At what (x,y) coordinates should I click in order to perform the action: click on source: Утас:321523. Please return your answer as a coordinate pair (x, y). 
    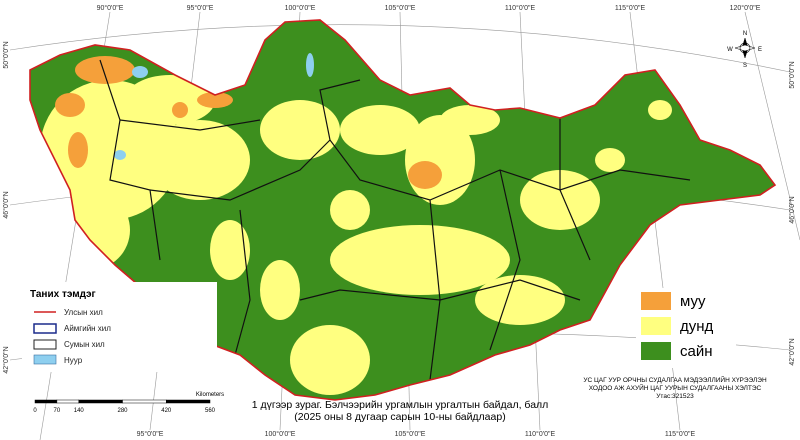
    Looking at the image, I should click on (675, 396).